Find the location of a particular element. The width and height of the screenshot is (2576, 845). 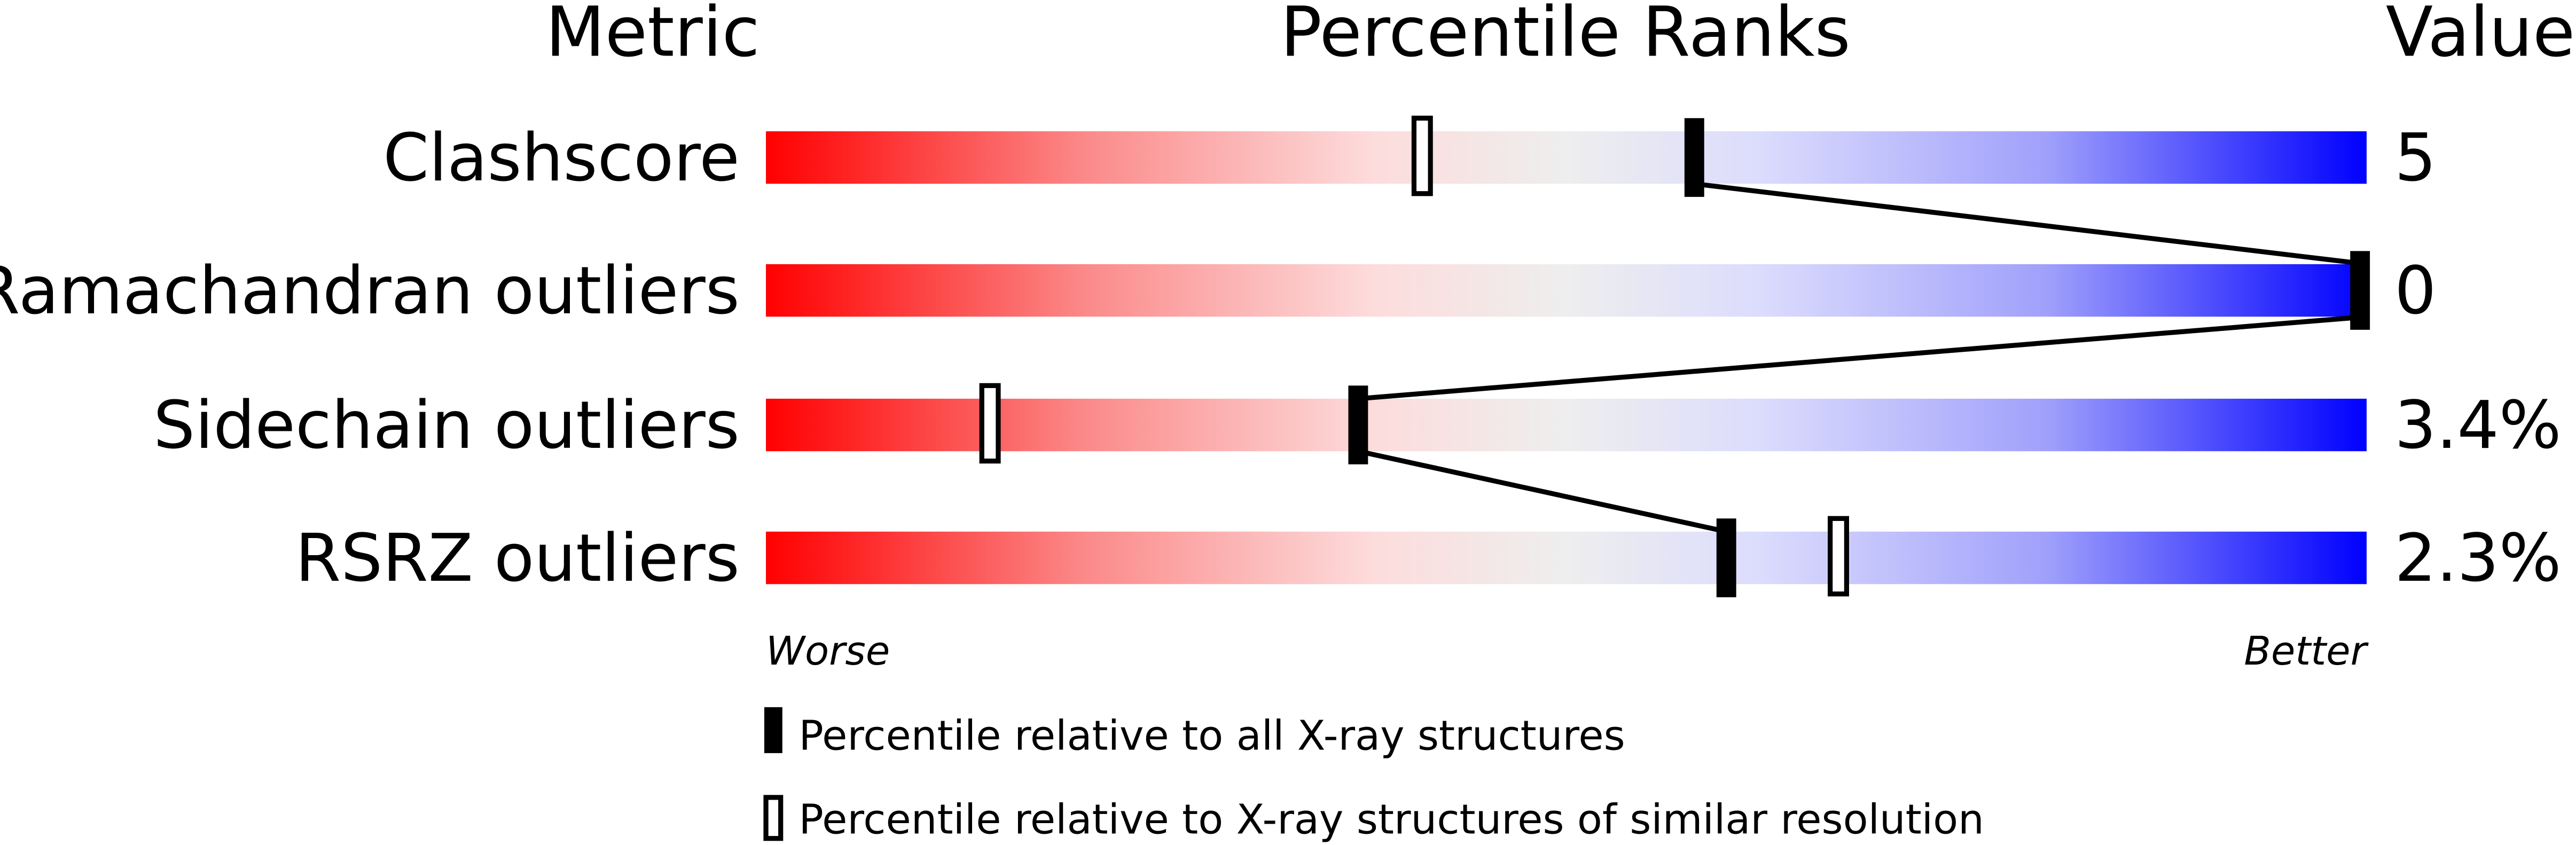

worse-label: Worse is located at coordinates (828, 651).